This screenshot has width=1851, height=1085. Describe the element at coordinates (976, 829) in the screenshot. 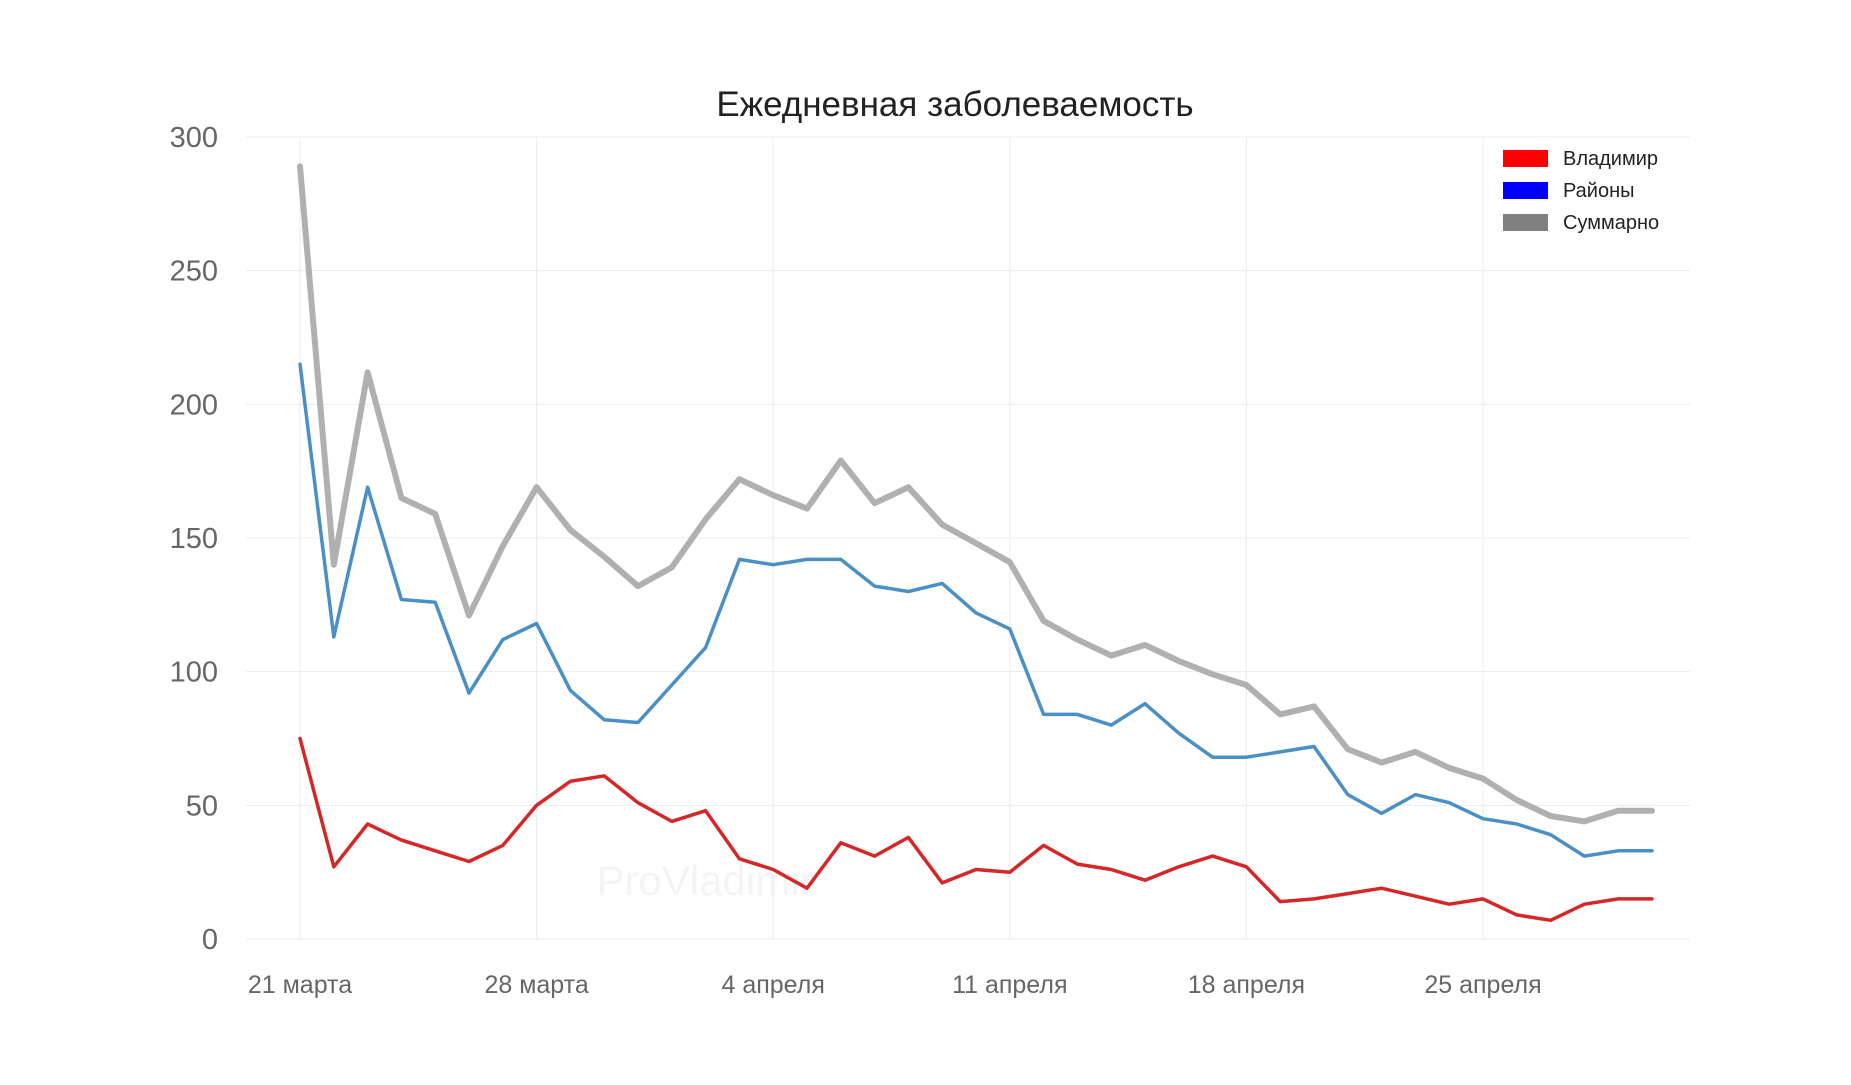

I see `series-line-vladimir` at that location.